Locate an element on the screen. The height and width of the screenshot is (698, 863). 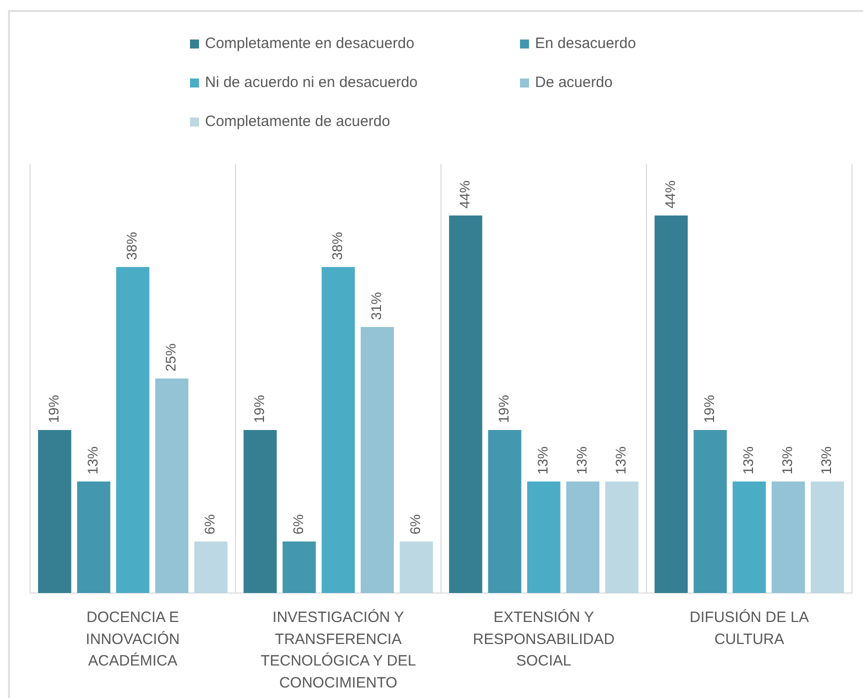
legend-label: En desacuerdo is located at coordinates (585, 43).